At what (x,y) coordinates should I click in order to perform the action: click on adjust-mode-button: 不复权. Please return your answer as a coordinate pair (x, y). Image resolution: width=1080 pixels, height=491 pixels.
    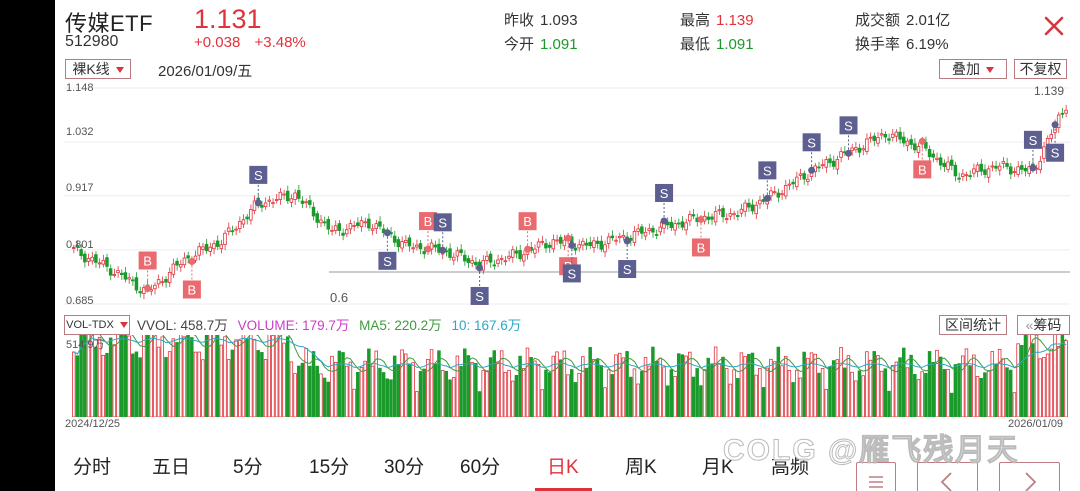
    Looking at the image, I should click on (1040, 69).